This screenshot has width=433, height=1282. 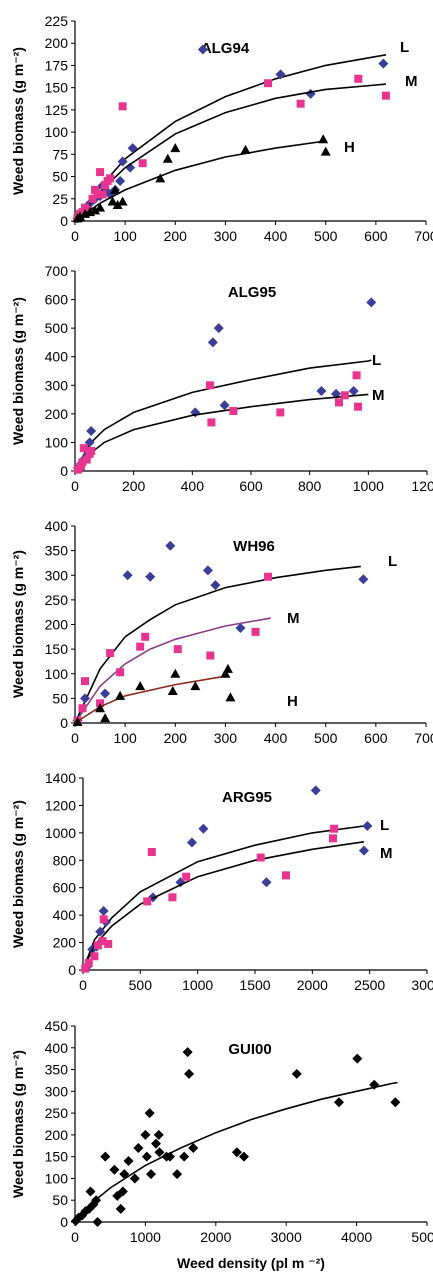 What do you see at coordinates (60, 833) in the screenshot?
I see `y-tick-label: 1000` at bounding box center [60, 833].